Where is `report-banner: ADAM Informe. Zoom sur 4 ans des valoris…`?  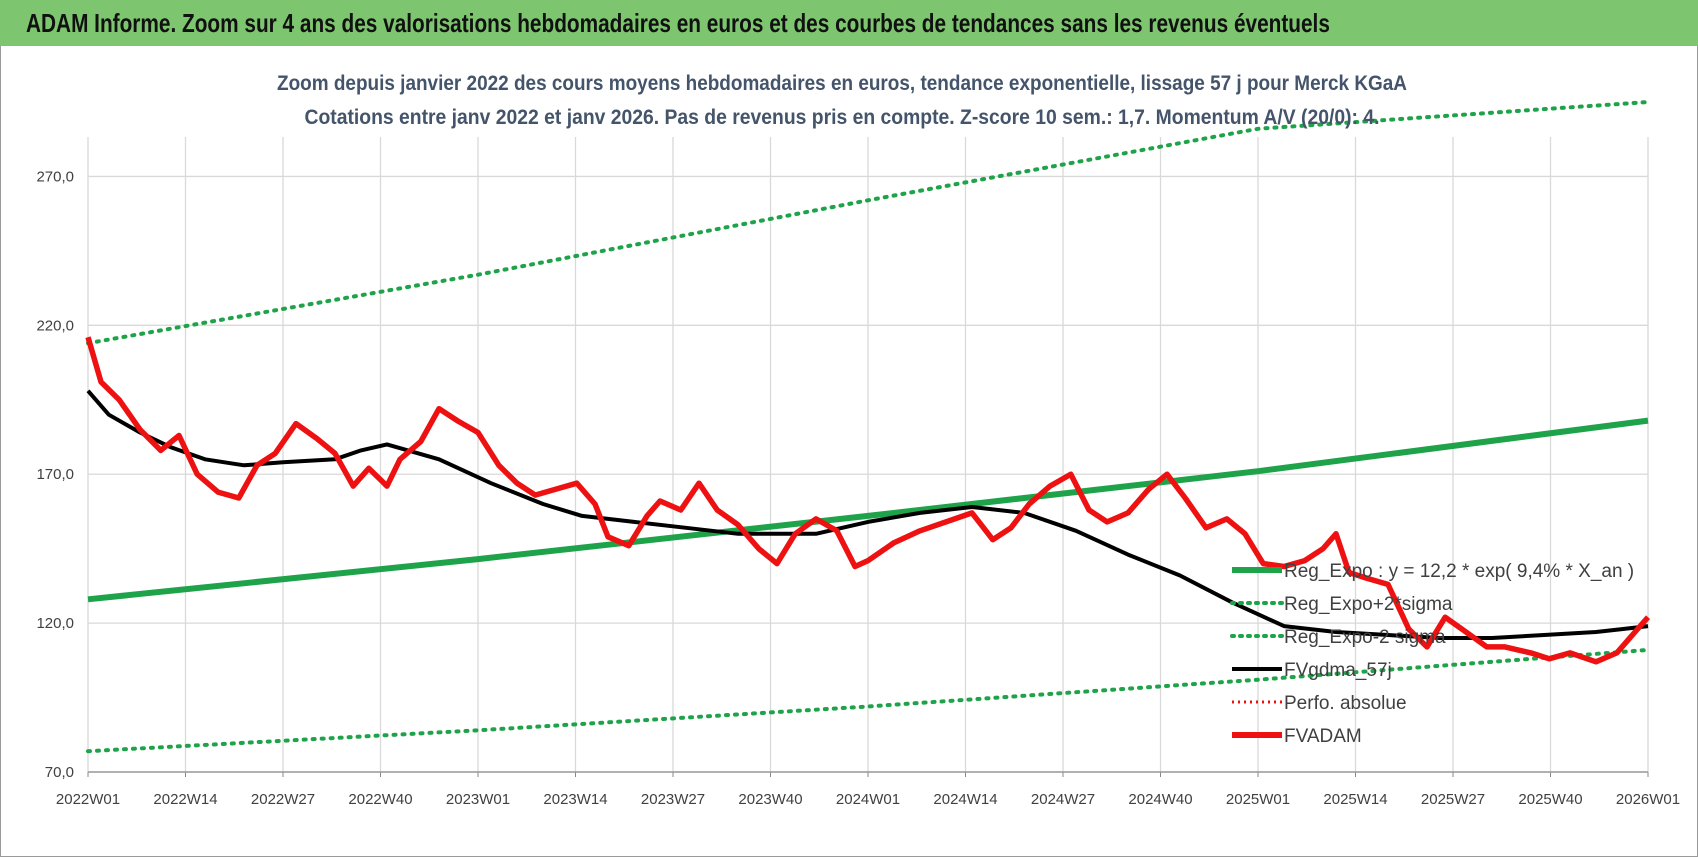 report-banner: ADAM Informe. Zoom sur 4 ans des valoris… is located at coordinates (849, 23).